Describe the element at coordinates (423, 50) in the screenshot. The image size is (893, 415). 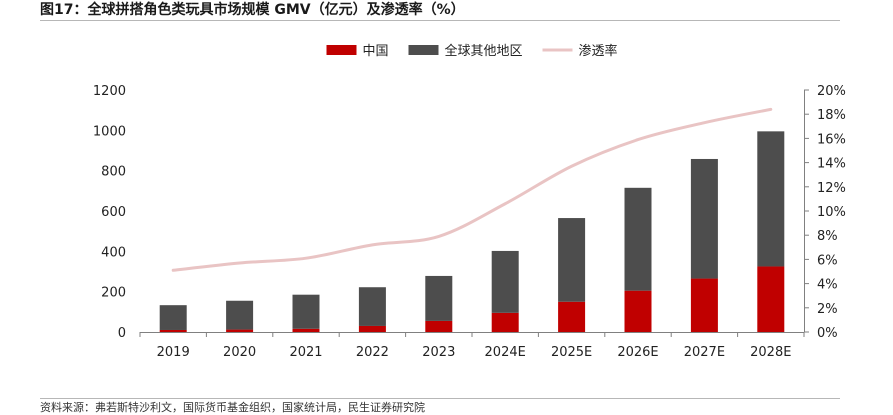
I see `legend-rest-of-world-swatch` at that location.